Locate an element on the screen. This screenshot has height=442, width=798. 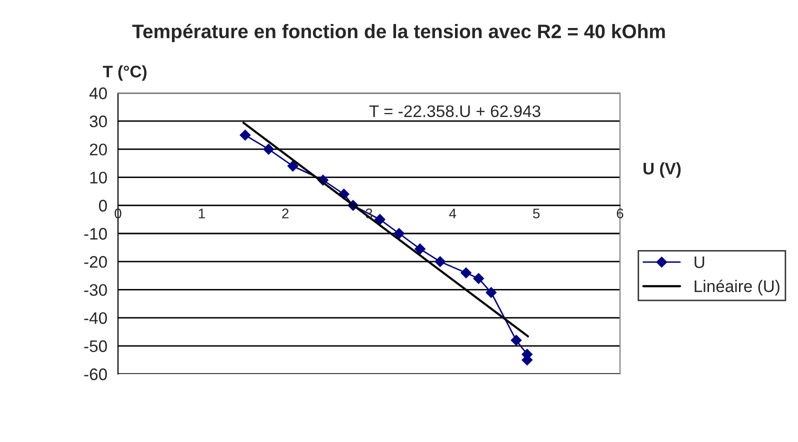
y-tick-label: -10 is located at coordinates (95, 234).